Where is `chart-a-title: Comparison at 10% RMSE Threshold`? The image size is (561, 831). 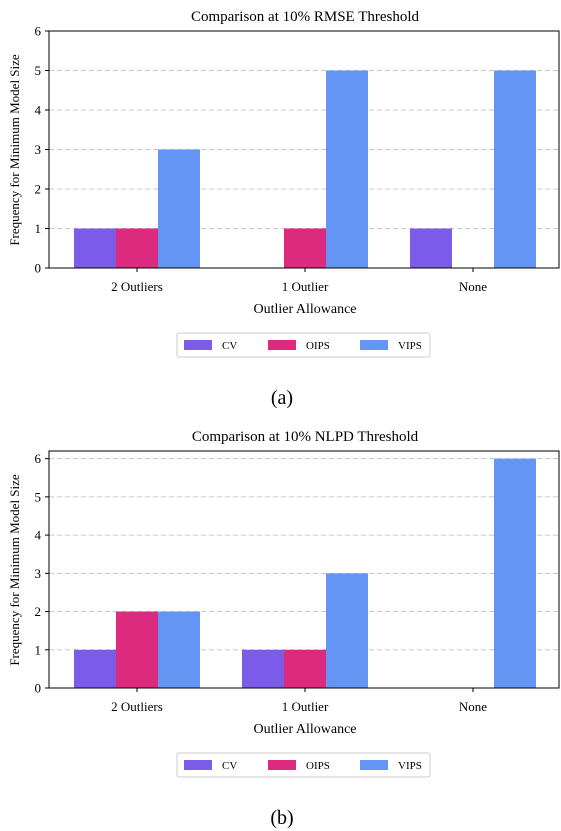
chart-a-title: Comparison at 10% RMSE Threshold is located at coordinates (305, 17).